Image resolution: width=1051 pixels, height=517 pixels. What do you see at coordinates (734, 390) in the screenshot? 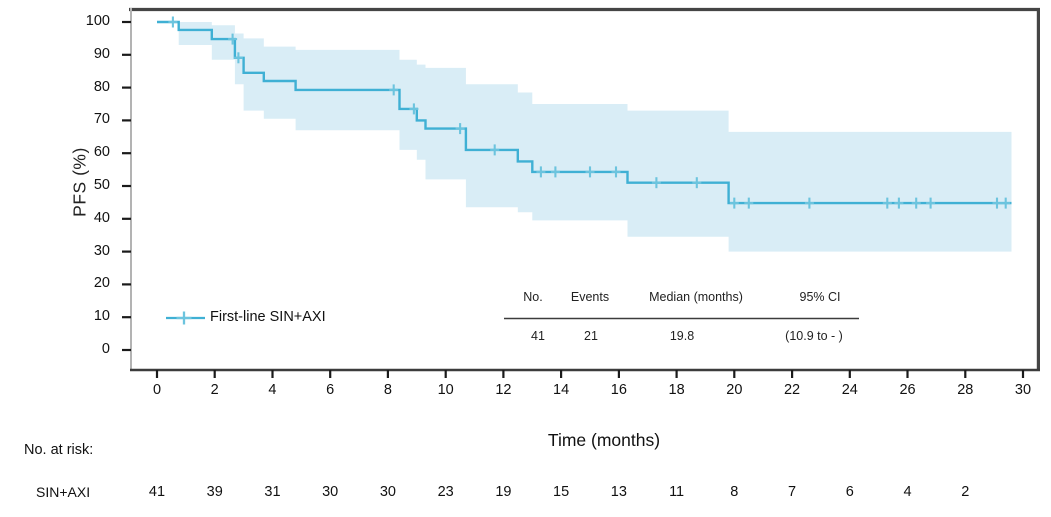
I see `x-tick-label: 20` at bounding box center [734, 390].